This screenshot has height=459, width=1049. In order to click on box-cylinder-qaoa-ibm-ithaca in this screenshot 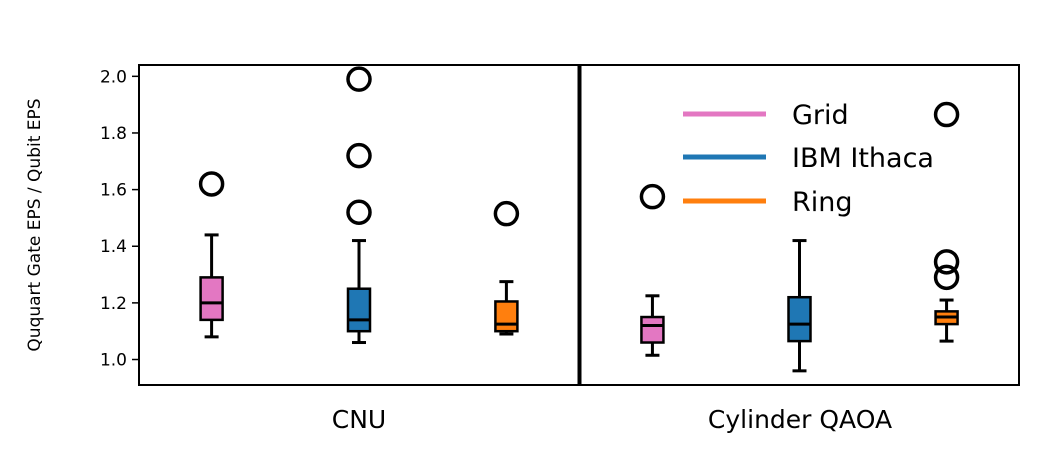, I will do `click(799, 306)`.